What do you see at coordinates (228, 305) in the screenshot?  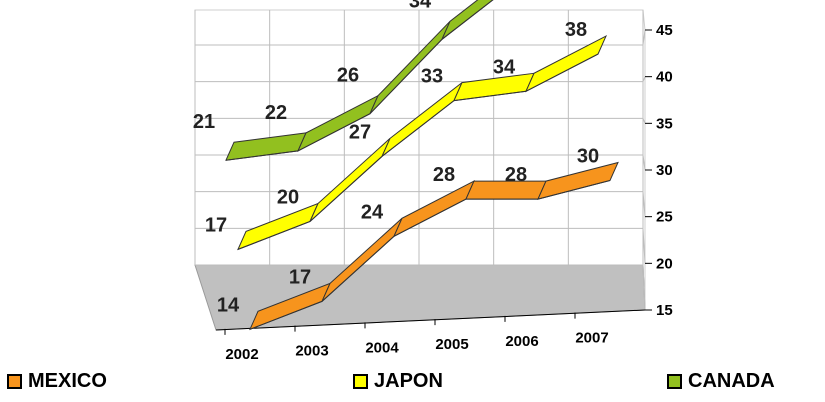 I see `data-label-mexico: 14` at bounding box center [228, 305].